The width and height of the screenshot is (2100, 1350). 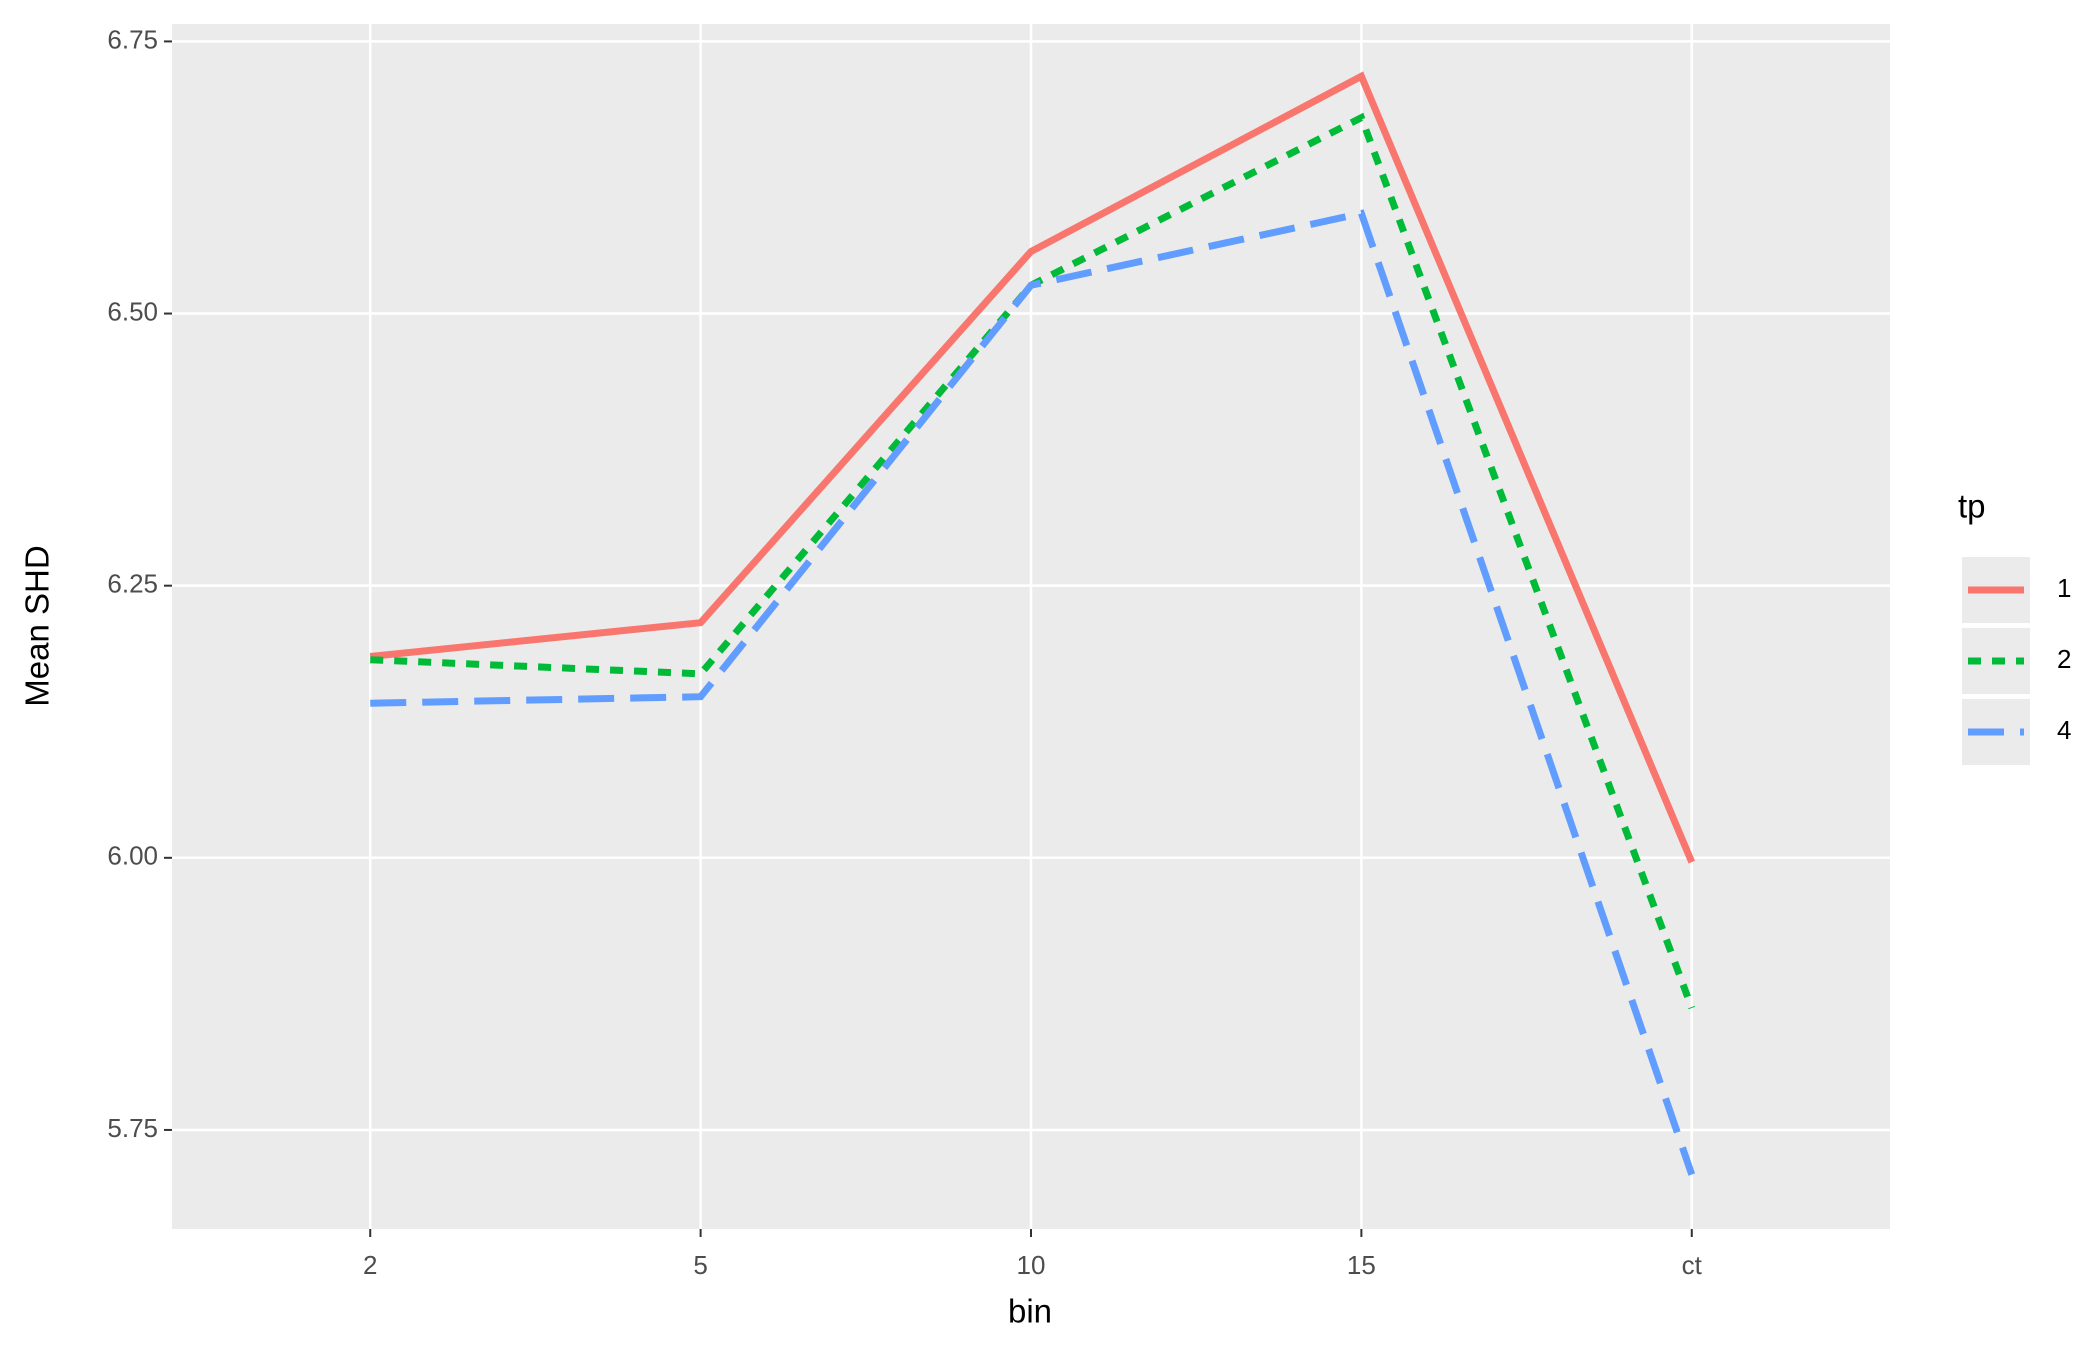 I want to click on y-tick-label: 6.00, so click(x=132, y=856).